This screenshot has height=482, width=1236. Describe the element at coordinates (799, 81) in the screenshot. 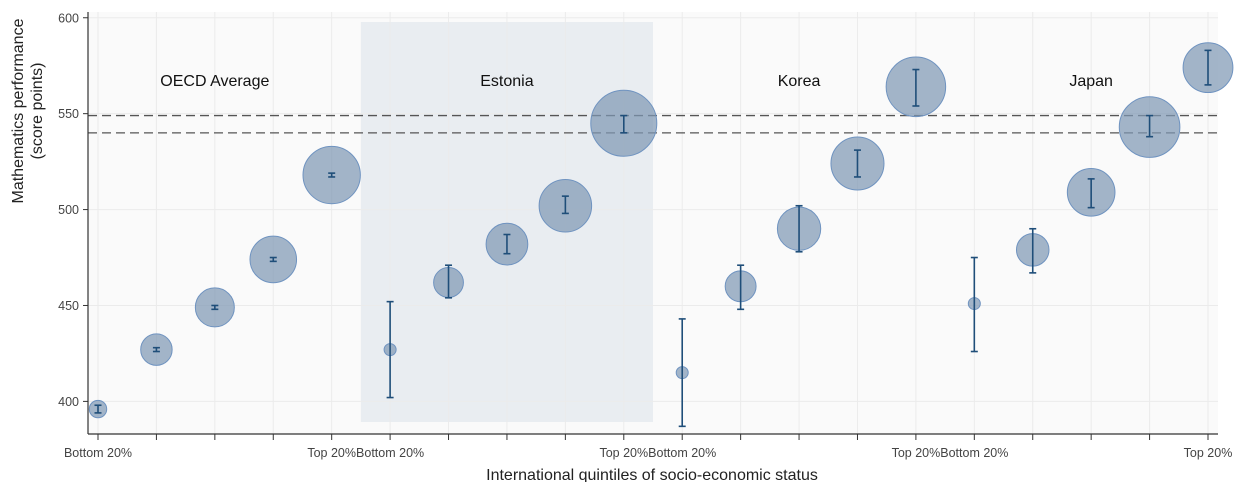

I see `group-label: Korea` at that location.